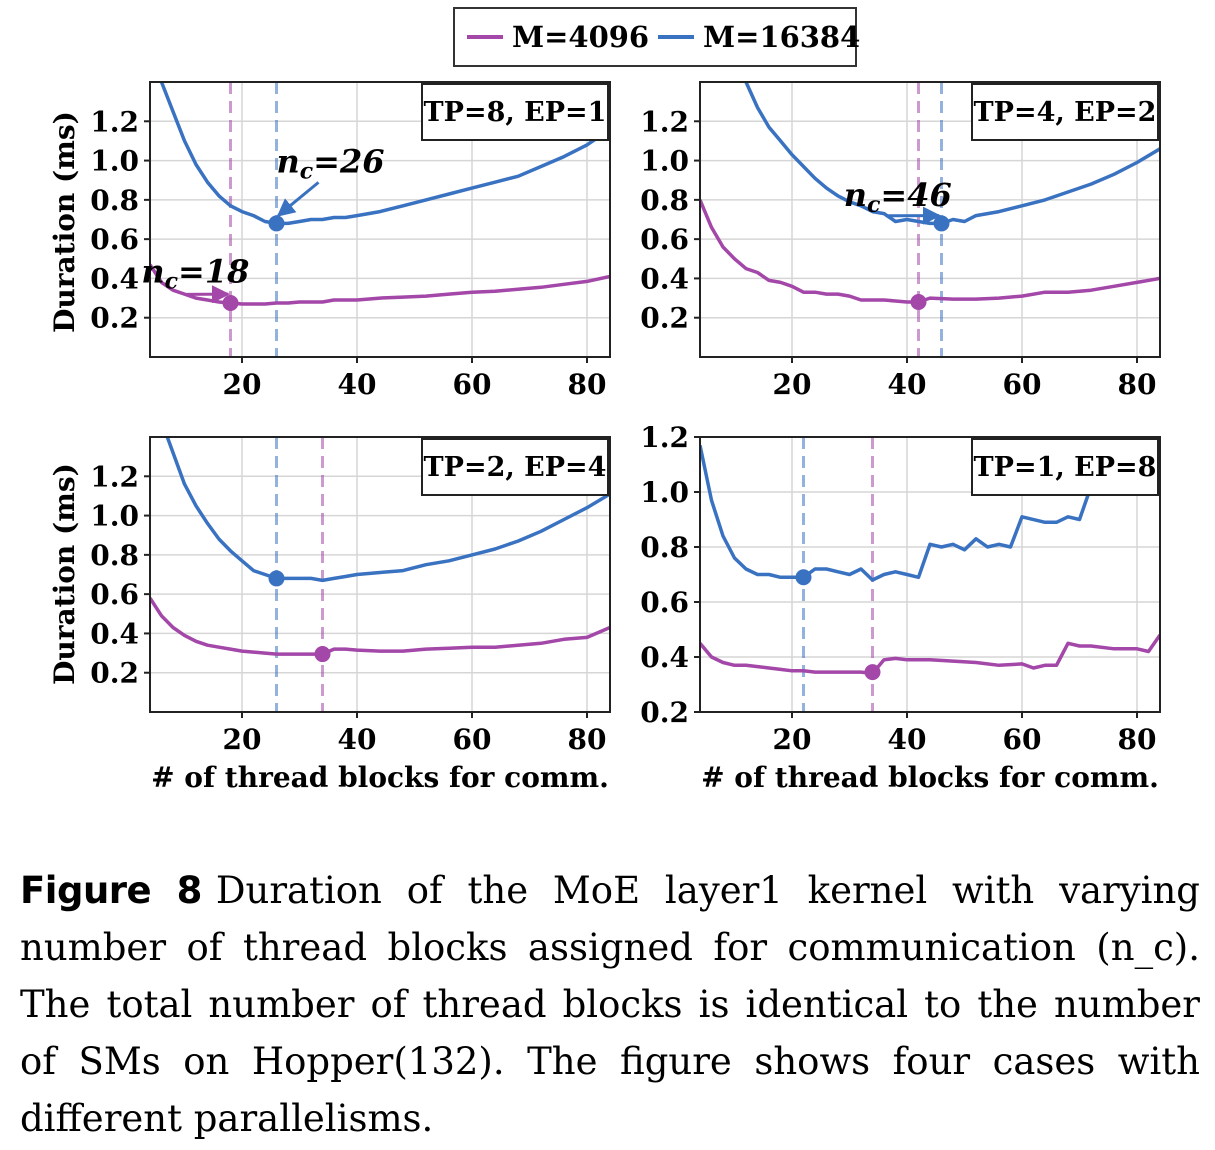 Image resolution: width=1215 pixels, height=1150 pixels. Describe the element at coordinates (380, 777) in the screenshot. I see `x-axis-label-left: # of thread blocks for comm.` at that location.